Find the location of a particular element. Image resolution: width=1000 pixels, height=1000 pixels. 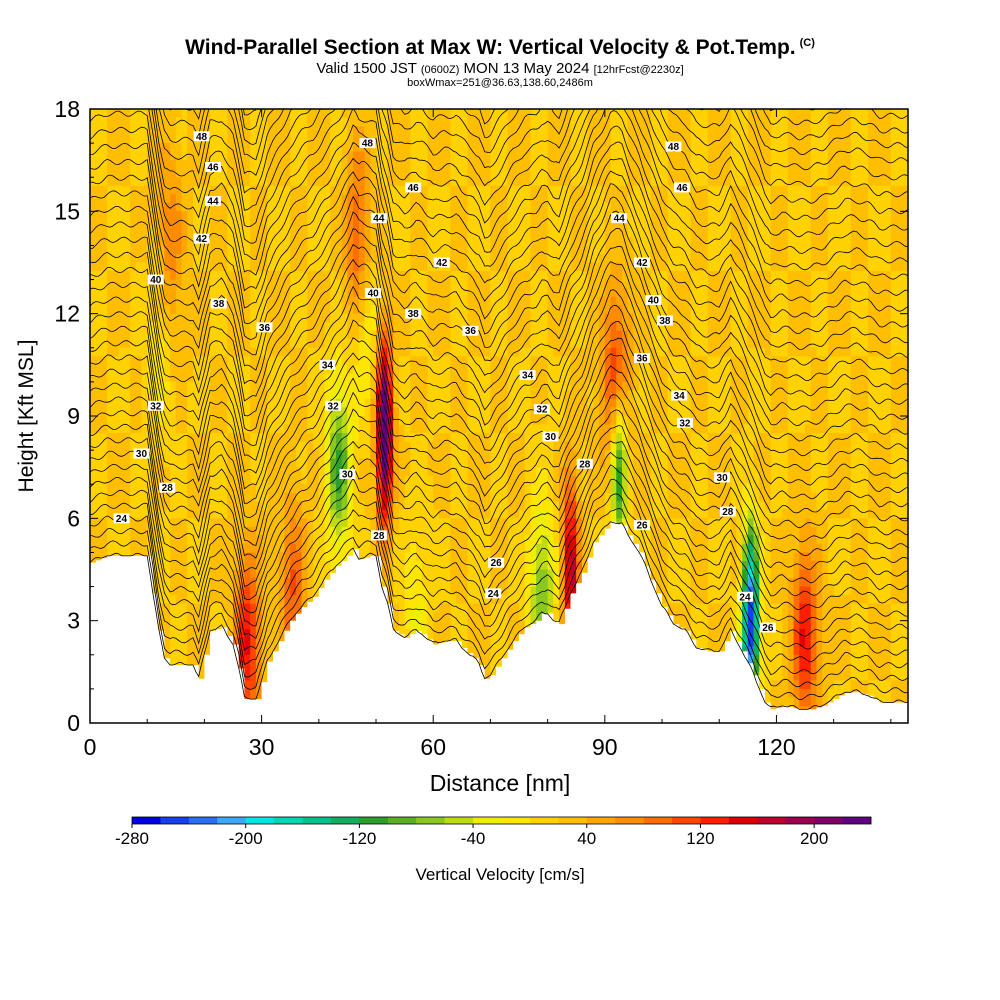

valid-time-utc: (0600Z) is located at coordinates (440, 70).